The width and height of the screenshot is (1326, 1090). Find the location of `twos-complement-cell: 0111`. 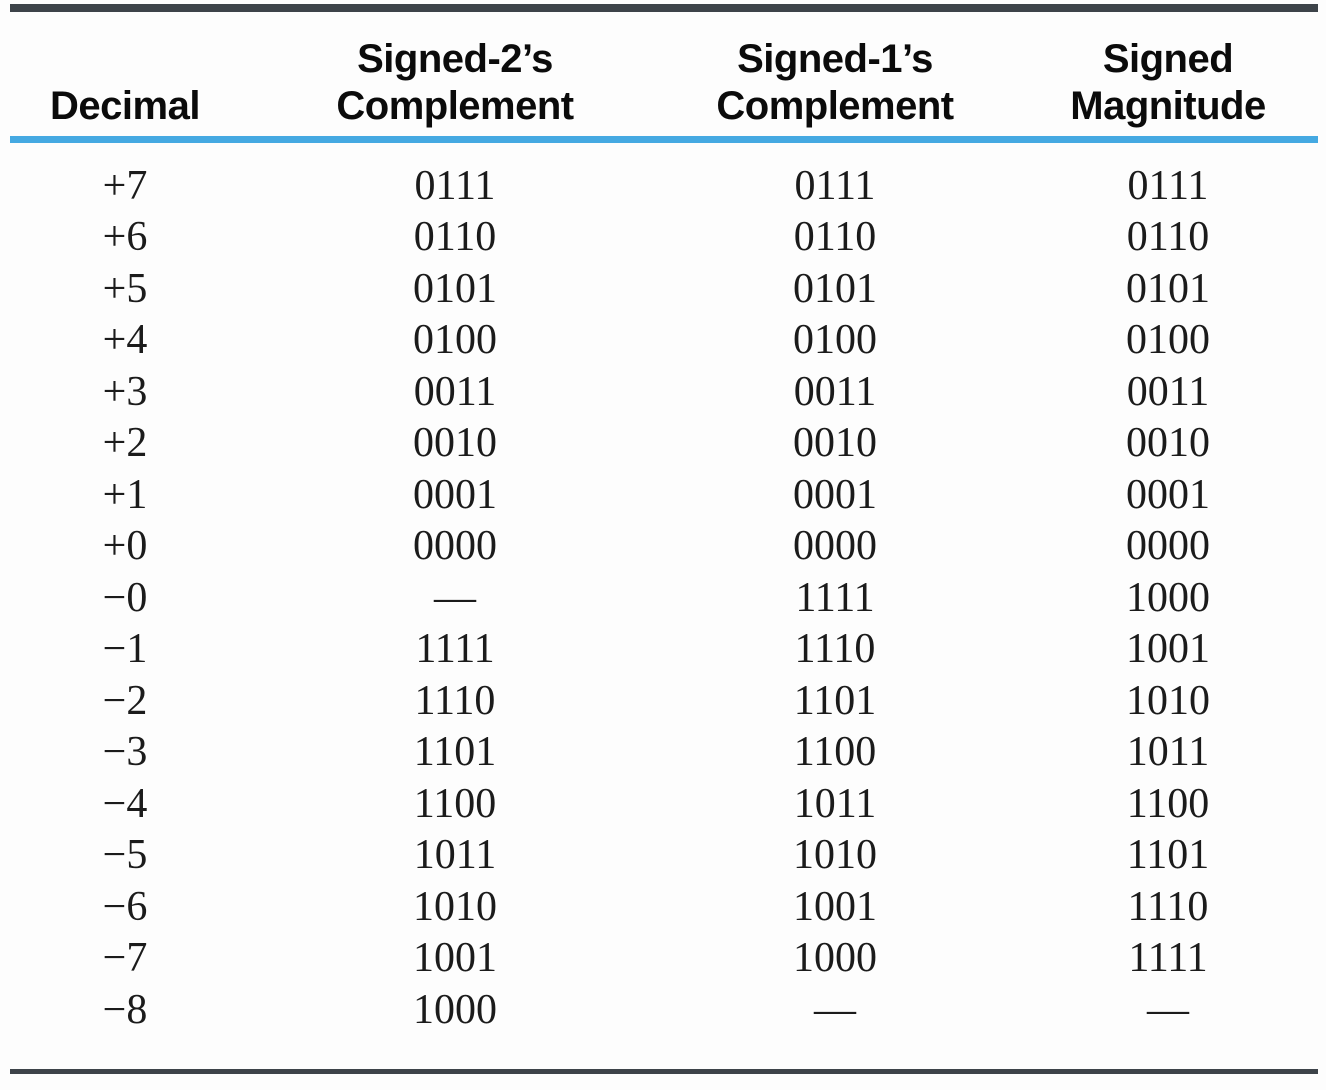

twos-complement-cell: 0111 is located at coordinates (455, 185).